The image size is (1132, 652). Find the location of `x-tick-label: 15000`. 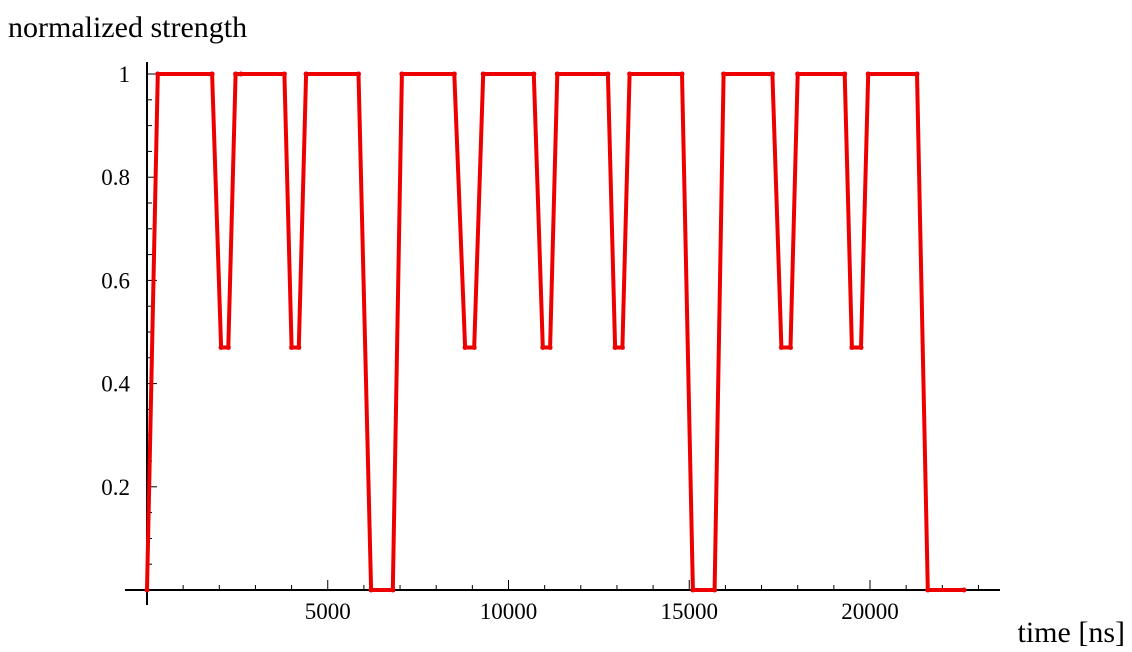

x-tick-label: 15000 is located at coordinates (690, 611).